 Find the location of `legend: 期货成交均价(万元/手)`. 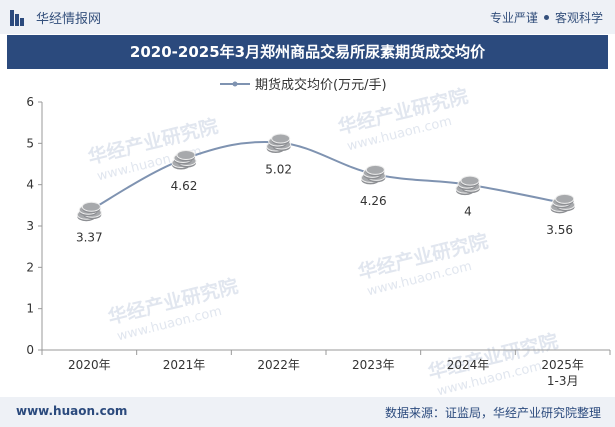

legend: 期货成交均价(万元/手) is located at coordinates (303, 85).